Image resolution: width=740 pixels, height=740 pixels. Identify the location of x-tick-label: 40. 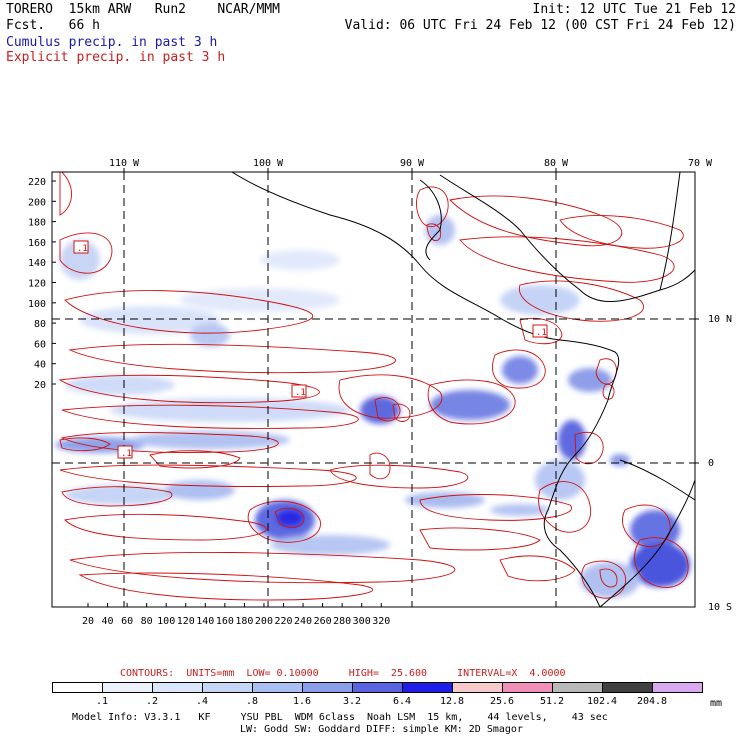
(108, 621).